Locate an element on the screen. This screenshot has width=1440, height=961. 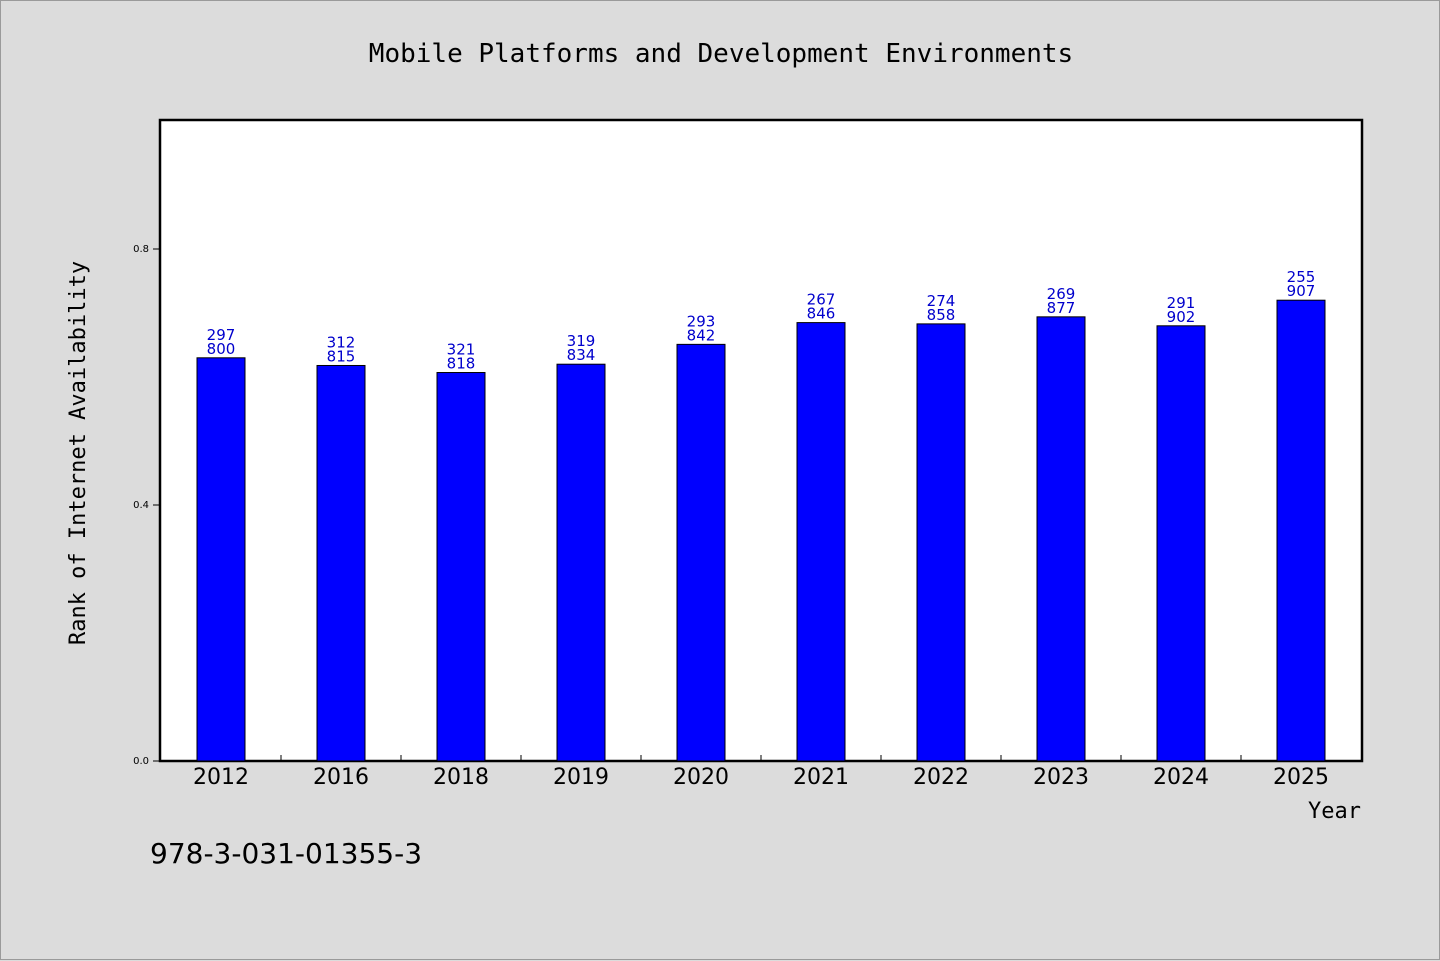
y-tick-label: 0.0 is located at coordinates (141, 761).